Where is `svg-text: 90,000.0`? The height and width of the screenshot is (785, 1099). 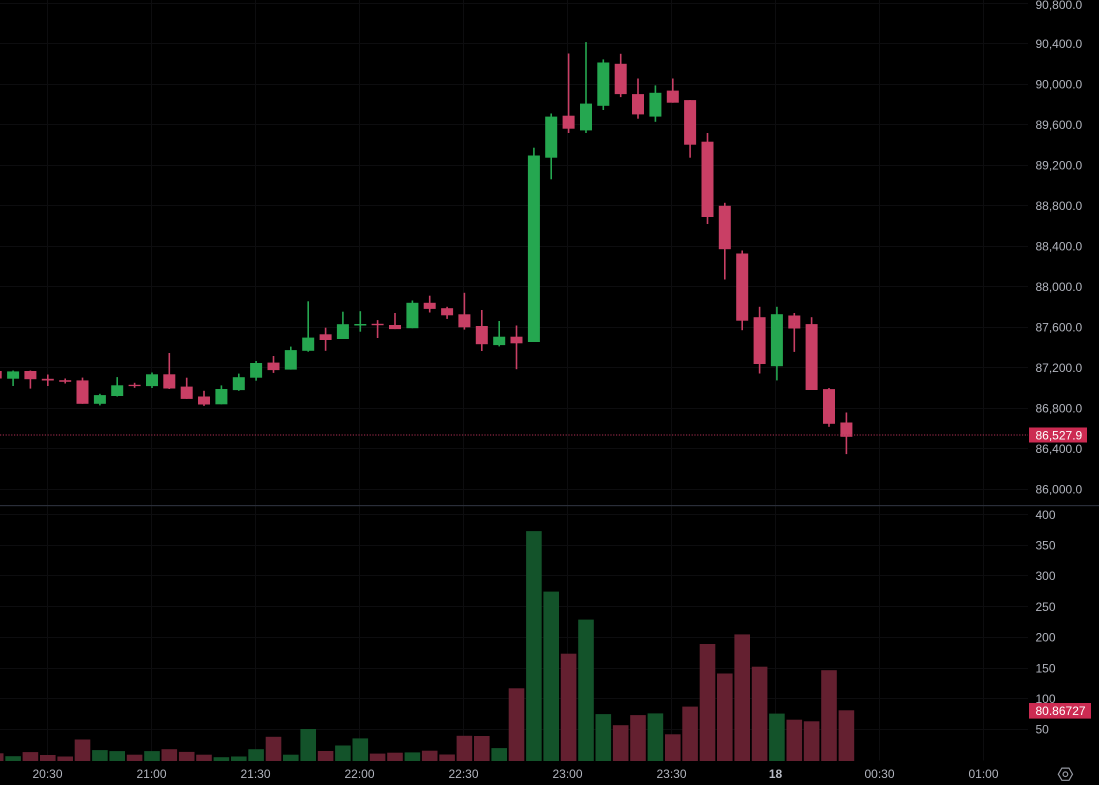 svg-text: 90,000.0 is located at coordinates (1059, 84).